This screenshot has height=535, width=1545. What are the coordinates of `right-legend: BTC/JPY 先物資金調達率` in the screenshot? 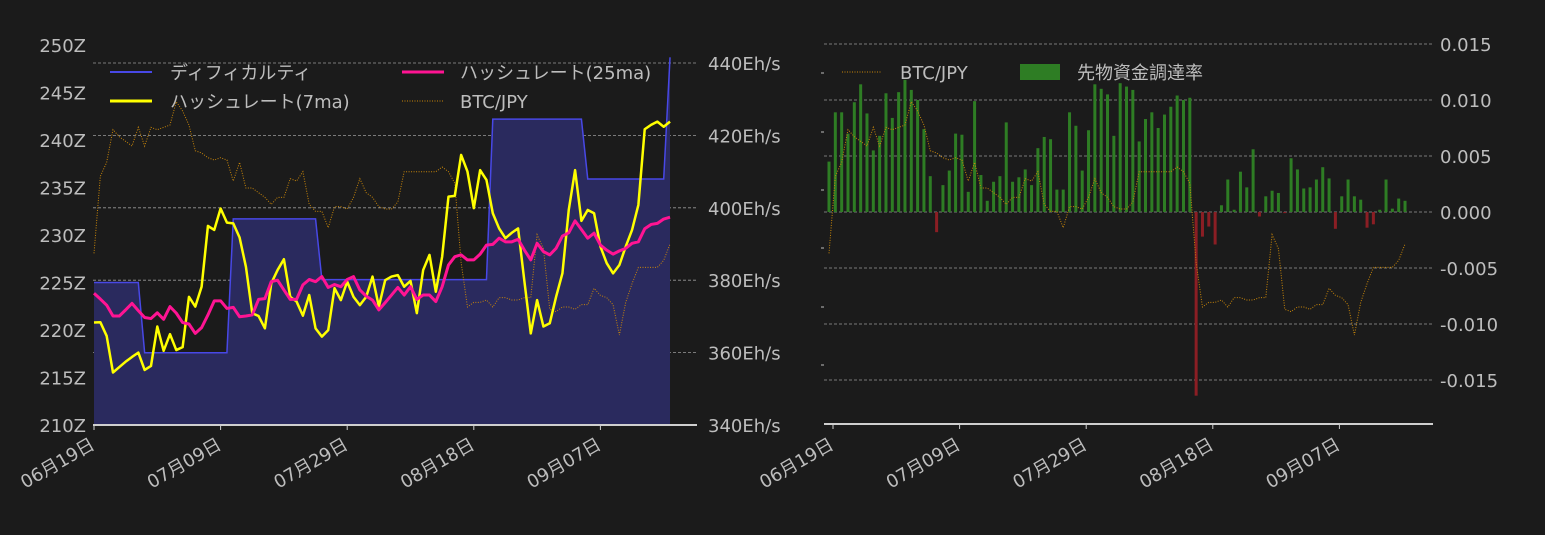 It's located at (1022, 73).